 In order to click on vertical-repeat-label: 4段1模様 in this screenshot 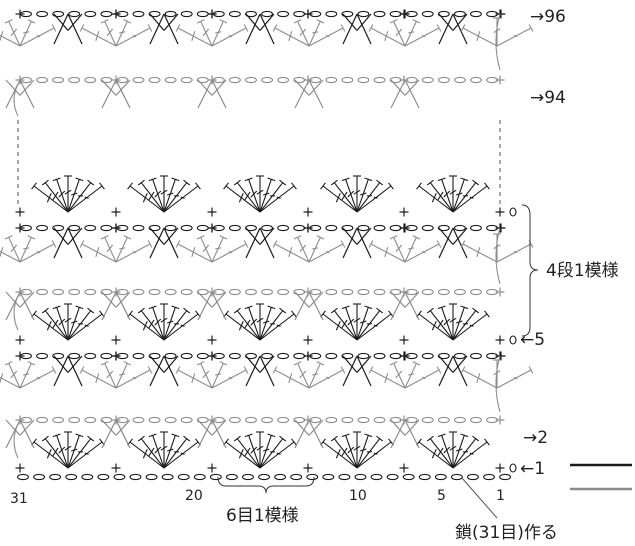, I will do `click(582, 271)`.